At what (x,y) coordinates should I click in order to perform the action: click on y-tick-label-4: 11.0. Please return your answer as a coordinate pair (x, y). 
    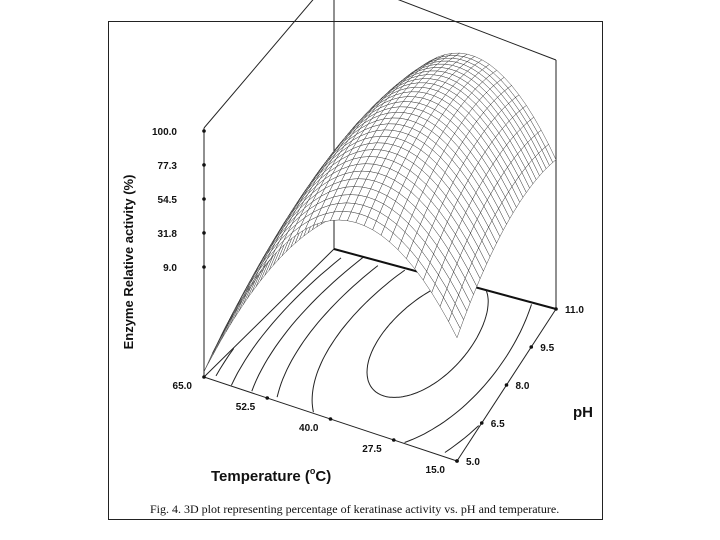
    Looking at the image, I should click on (574, 310).